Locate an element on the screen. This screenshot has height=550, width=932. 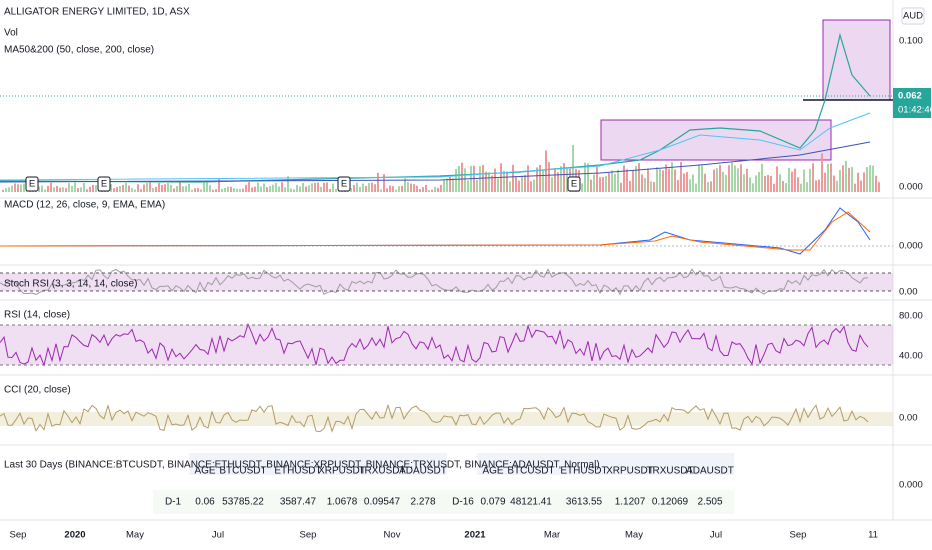
countdown: 01:42:46 is located at coordinates (915, 110).